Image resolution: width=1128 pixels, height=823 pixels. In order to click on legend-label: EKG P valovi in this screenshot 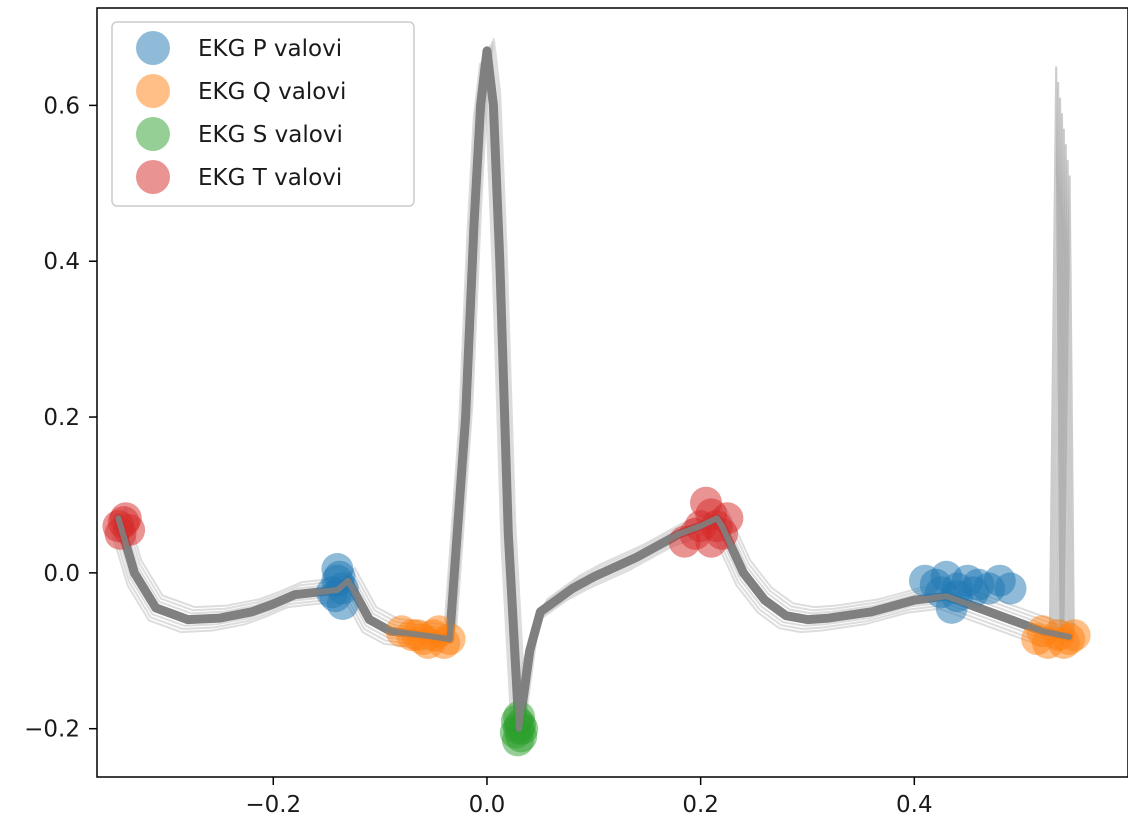, I will do `click(270, 49)`.